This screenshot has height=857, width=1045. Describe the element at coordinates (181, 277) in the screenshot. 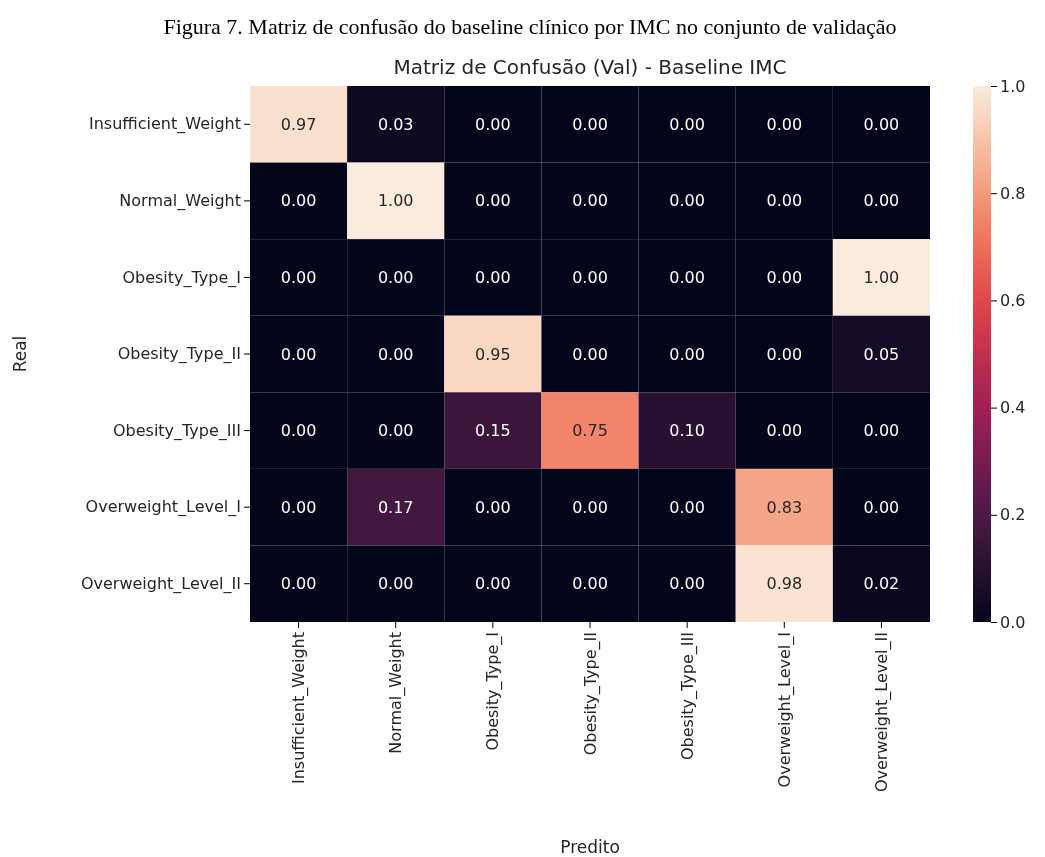

I see `y-tick-label: Obesity_Type_I` at that location.